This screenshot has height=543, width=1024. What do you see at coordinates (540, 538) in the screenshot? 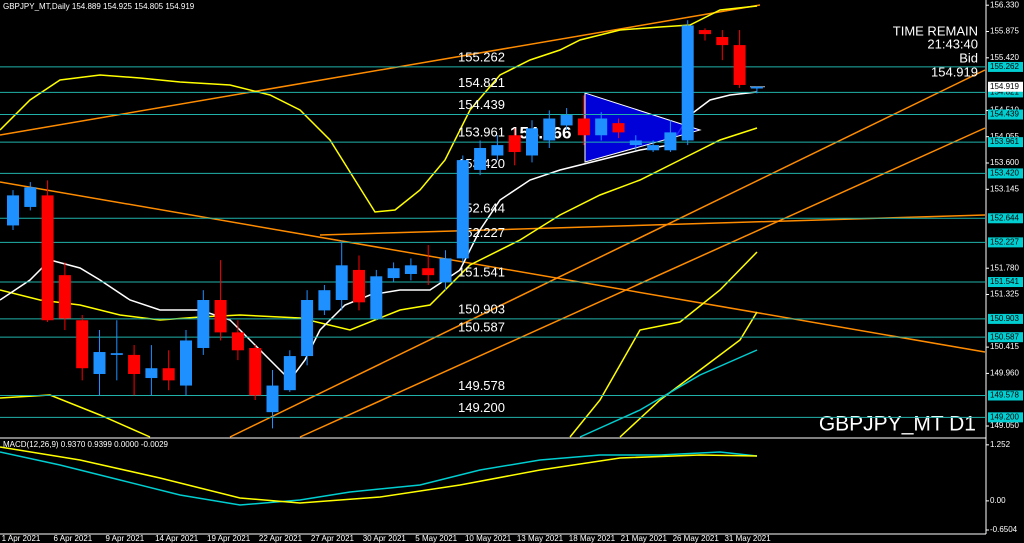
I see `x-tick-label: 13 May 2021` at bounding box center [540, 538].